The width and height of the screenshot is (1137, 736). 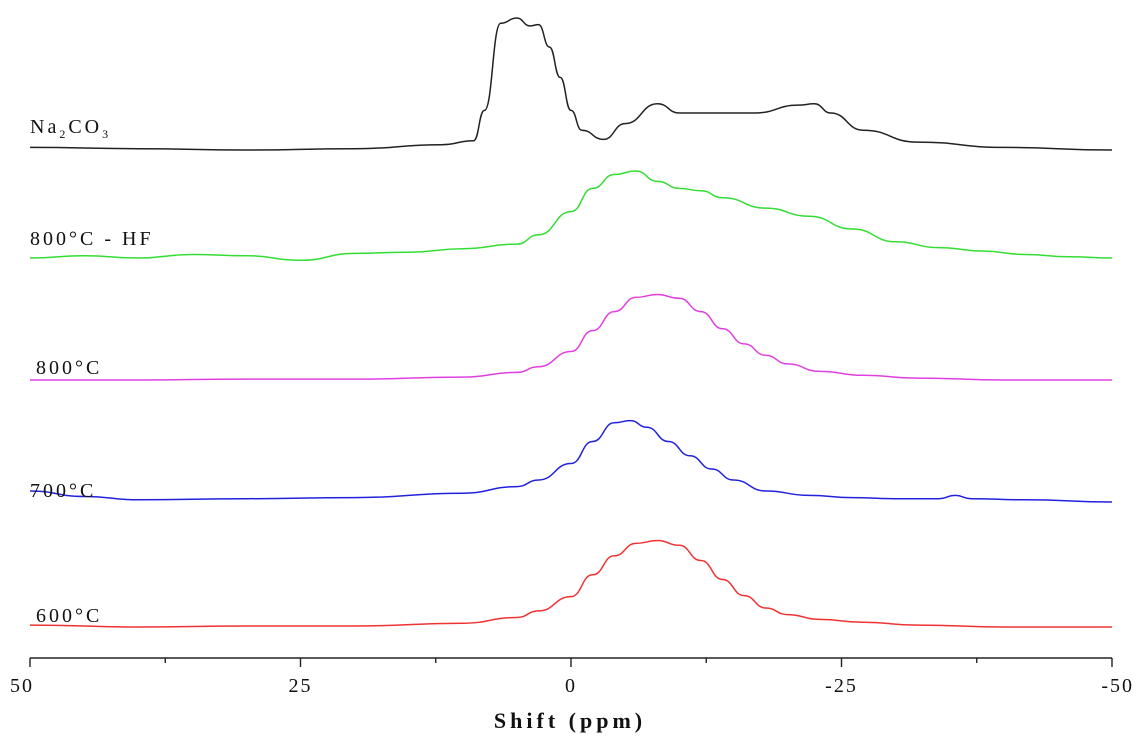 I want to click on series-label-0: Na2CO3, so click(x=70, y=128).